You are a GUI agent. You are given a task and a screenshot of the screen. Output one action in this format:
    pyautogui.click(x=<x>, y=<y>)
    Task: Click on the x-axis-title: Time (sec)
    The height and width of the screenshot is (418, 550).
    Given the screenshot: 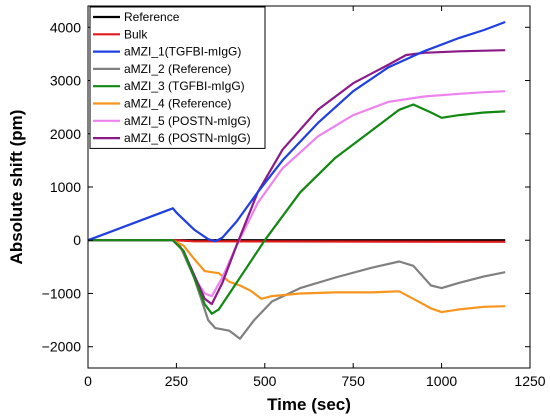 What is the action you would take?
    pyautogui.click(x=309, y=404)
    